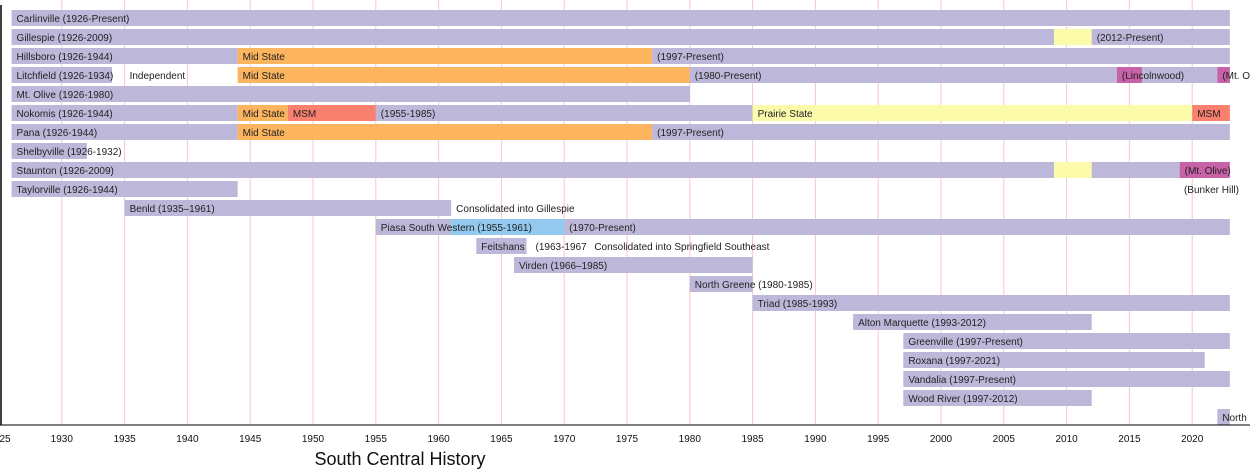 The height and width of the screenshot is (475, 1250). I want to click on x-tick-label: 2010, so click(1066, 439).